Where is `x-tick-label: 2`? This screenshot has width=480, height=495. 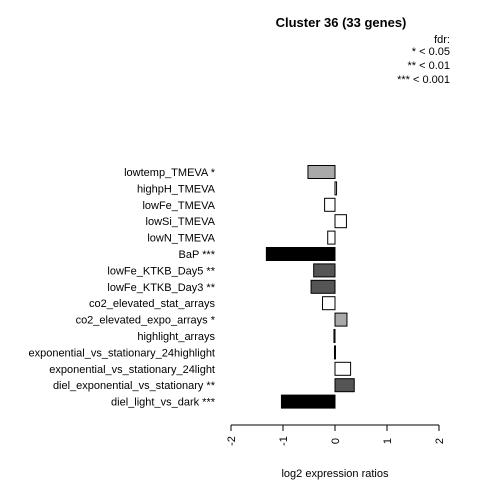
x-tick-label: 2 is located at coordinates (440, 441).